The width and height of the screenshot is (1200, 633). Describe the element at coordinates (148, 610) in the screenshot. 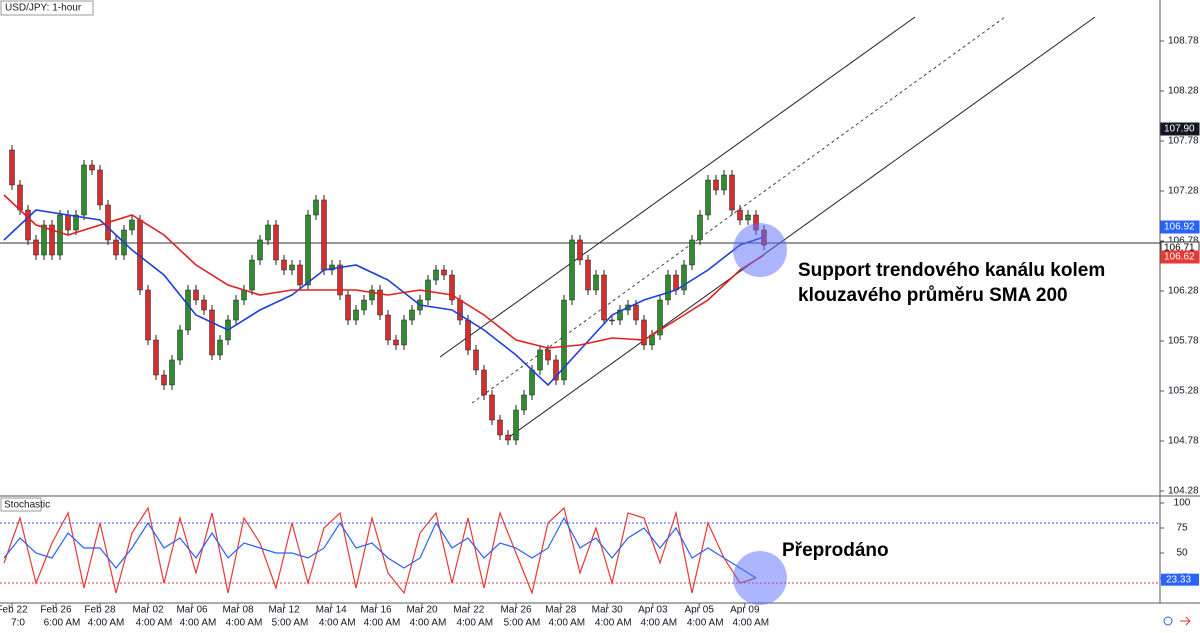

I see `x-tick-label: Mar 02` at that location.